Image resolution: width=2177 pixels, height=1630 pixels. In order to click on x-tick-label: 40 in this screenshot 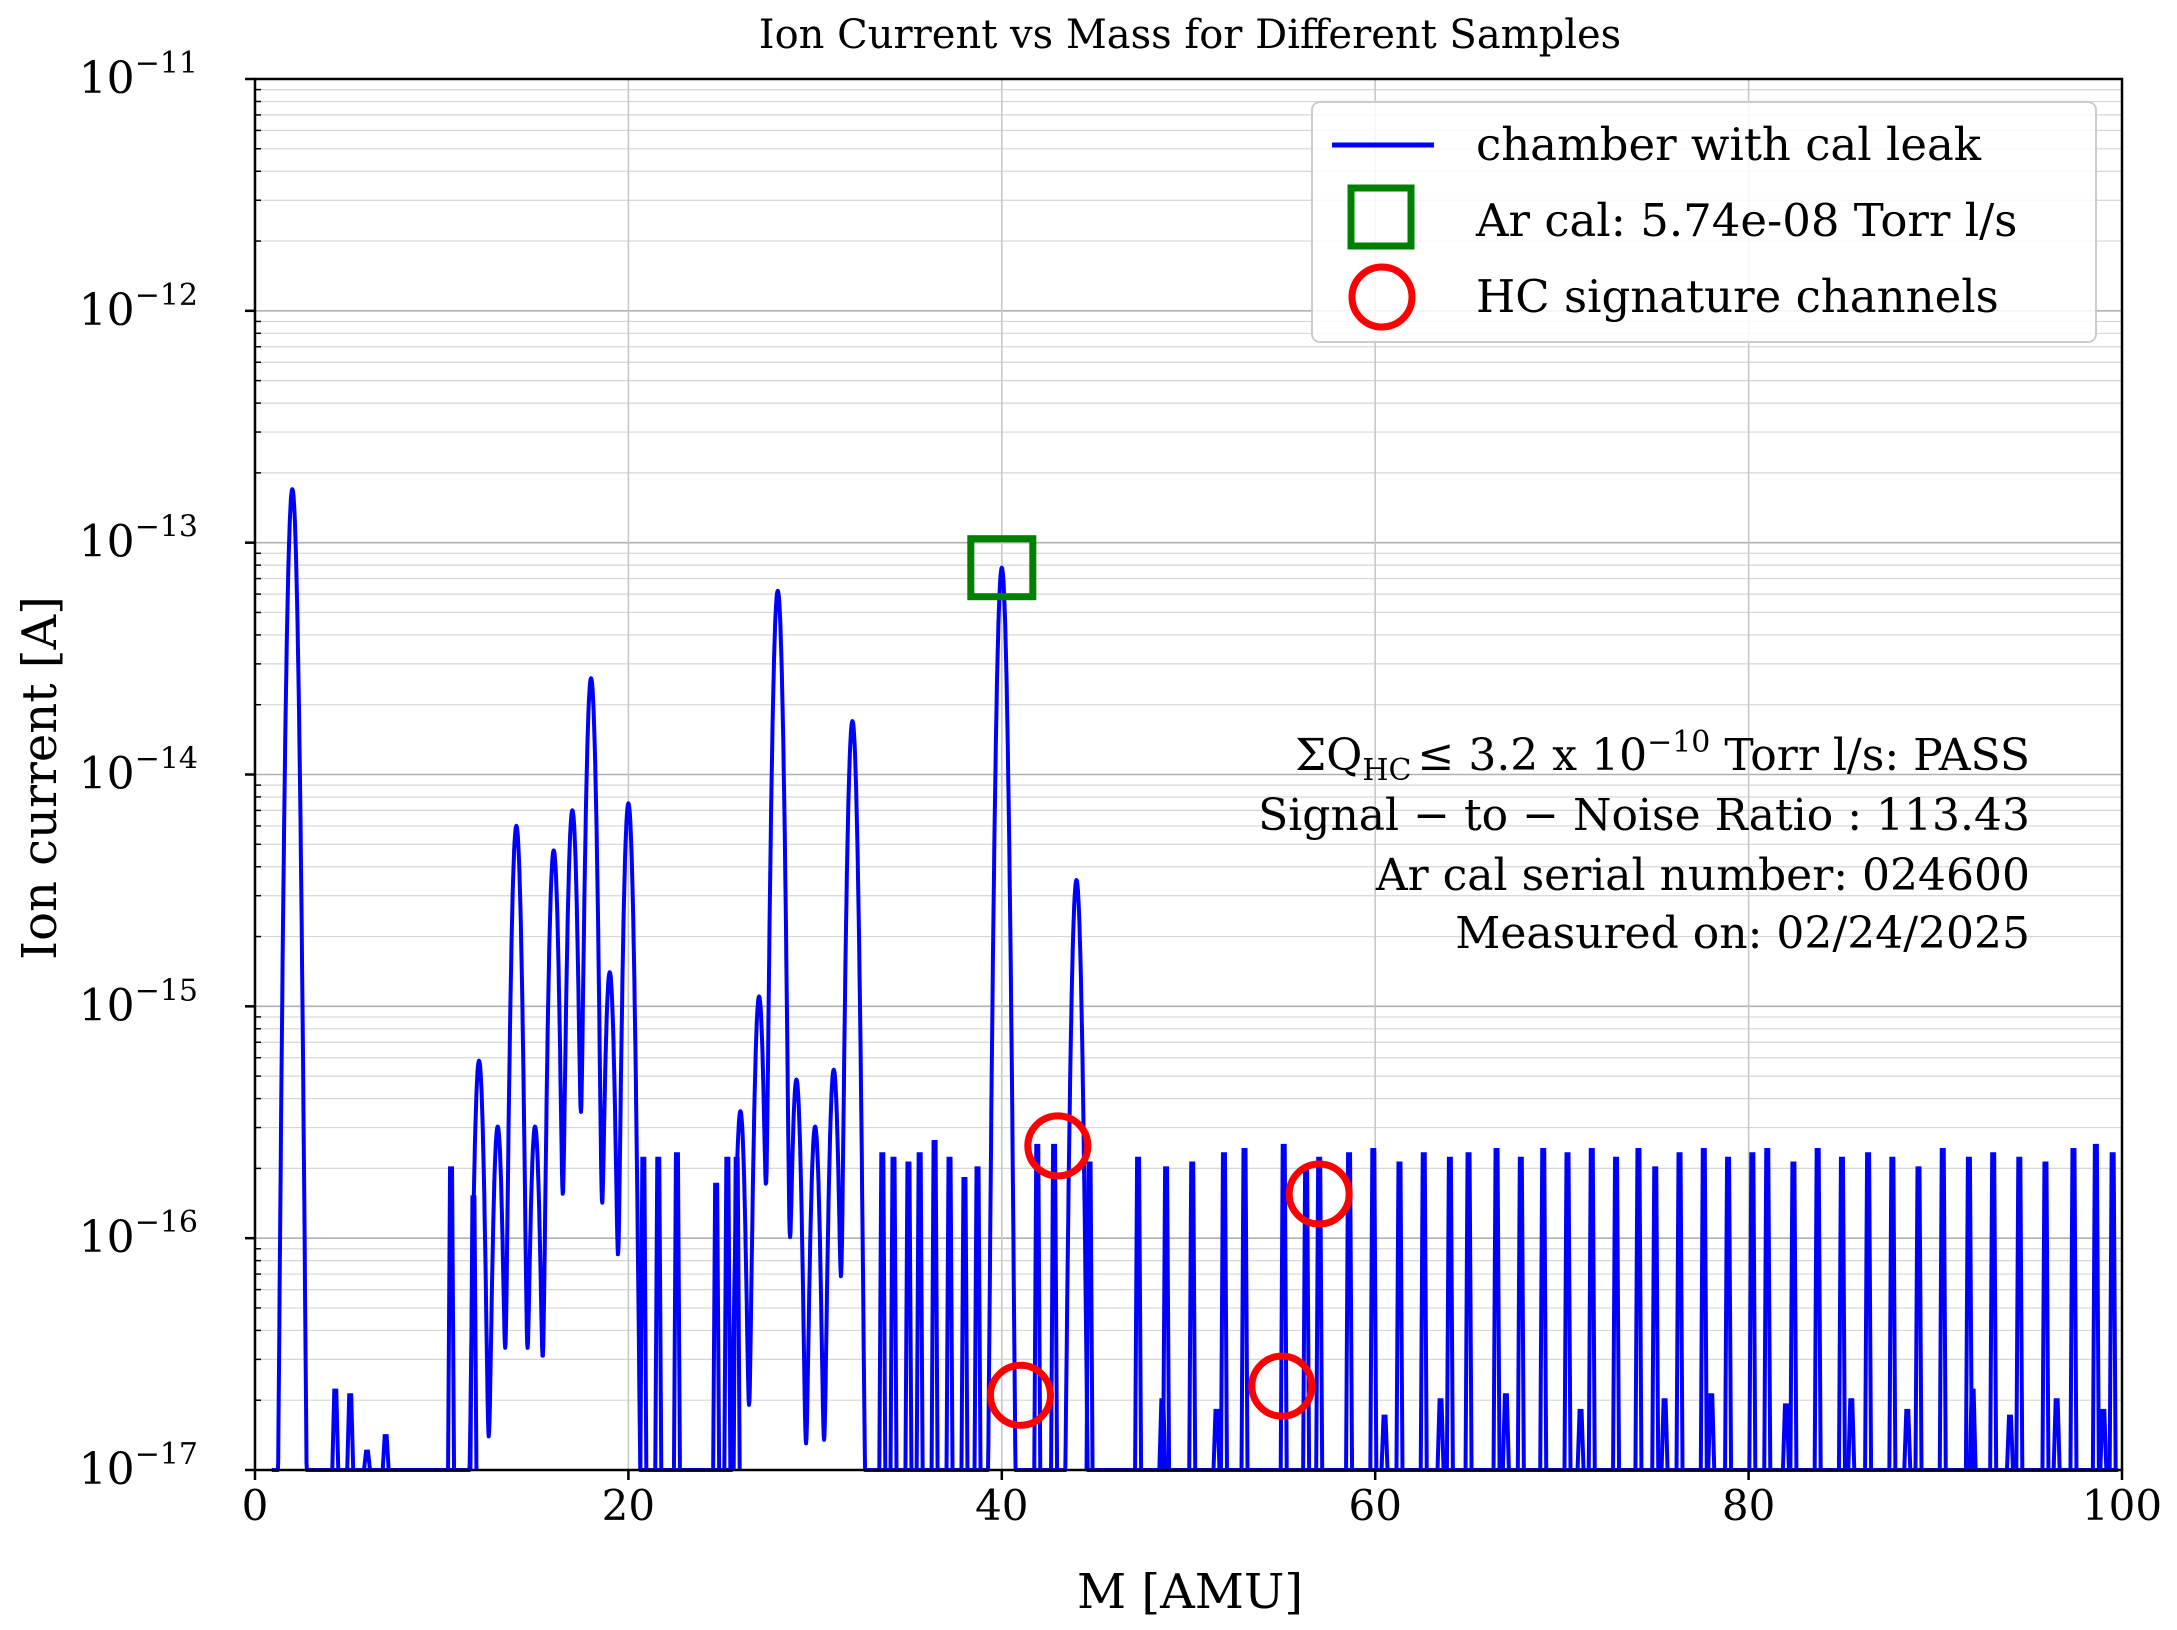, I will do `click(1001, 1505)`.